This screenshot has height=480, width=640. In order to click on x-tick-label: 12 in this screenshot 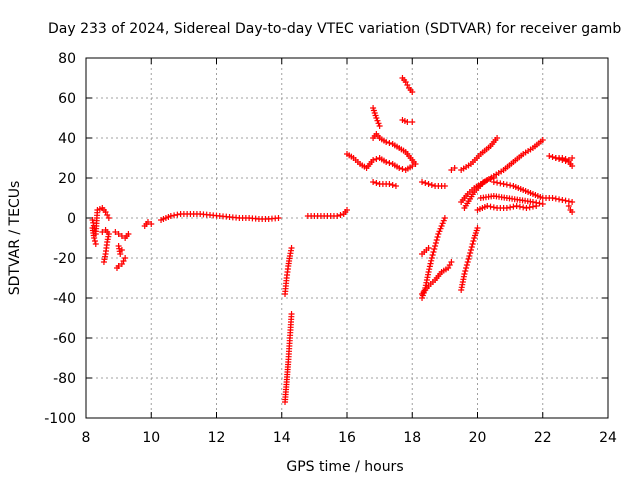, I will do `click(217, 438)`.